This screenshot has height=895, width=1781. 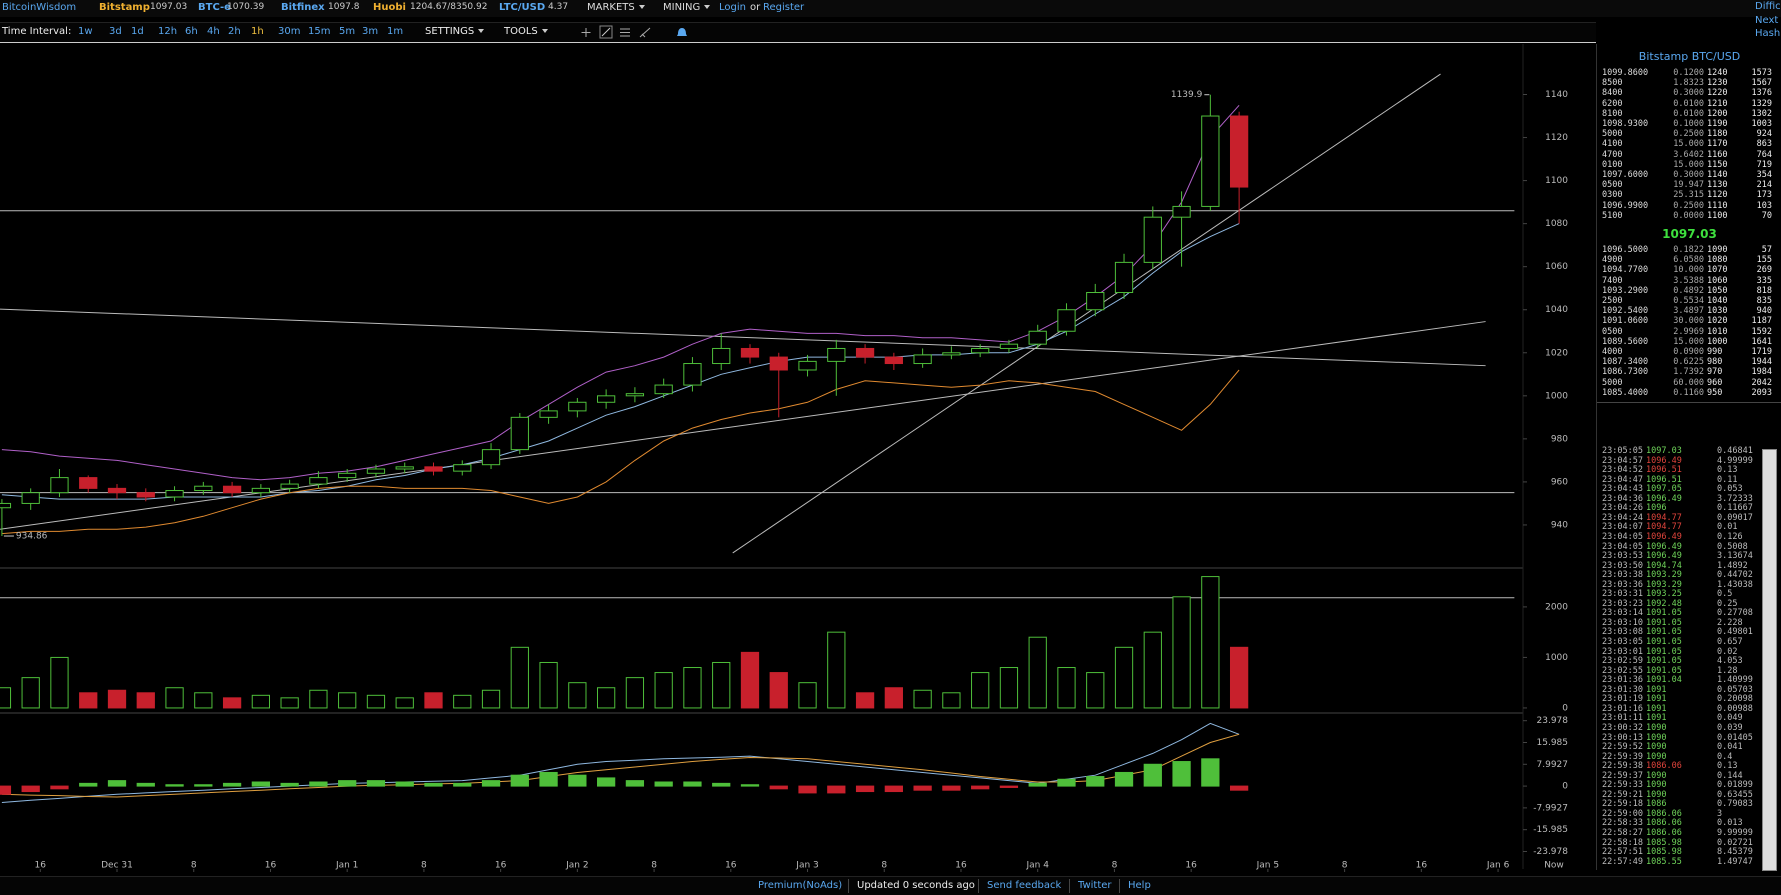 I want to click on tools-menu: TOOLS, so click(x=526, y=31).